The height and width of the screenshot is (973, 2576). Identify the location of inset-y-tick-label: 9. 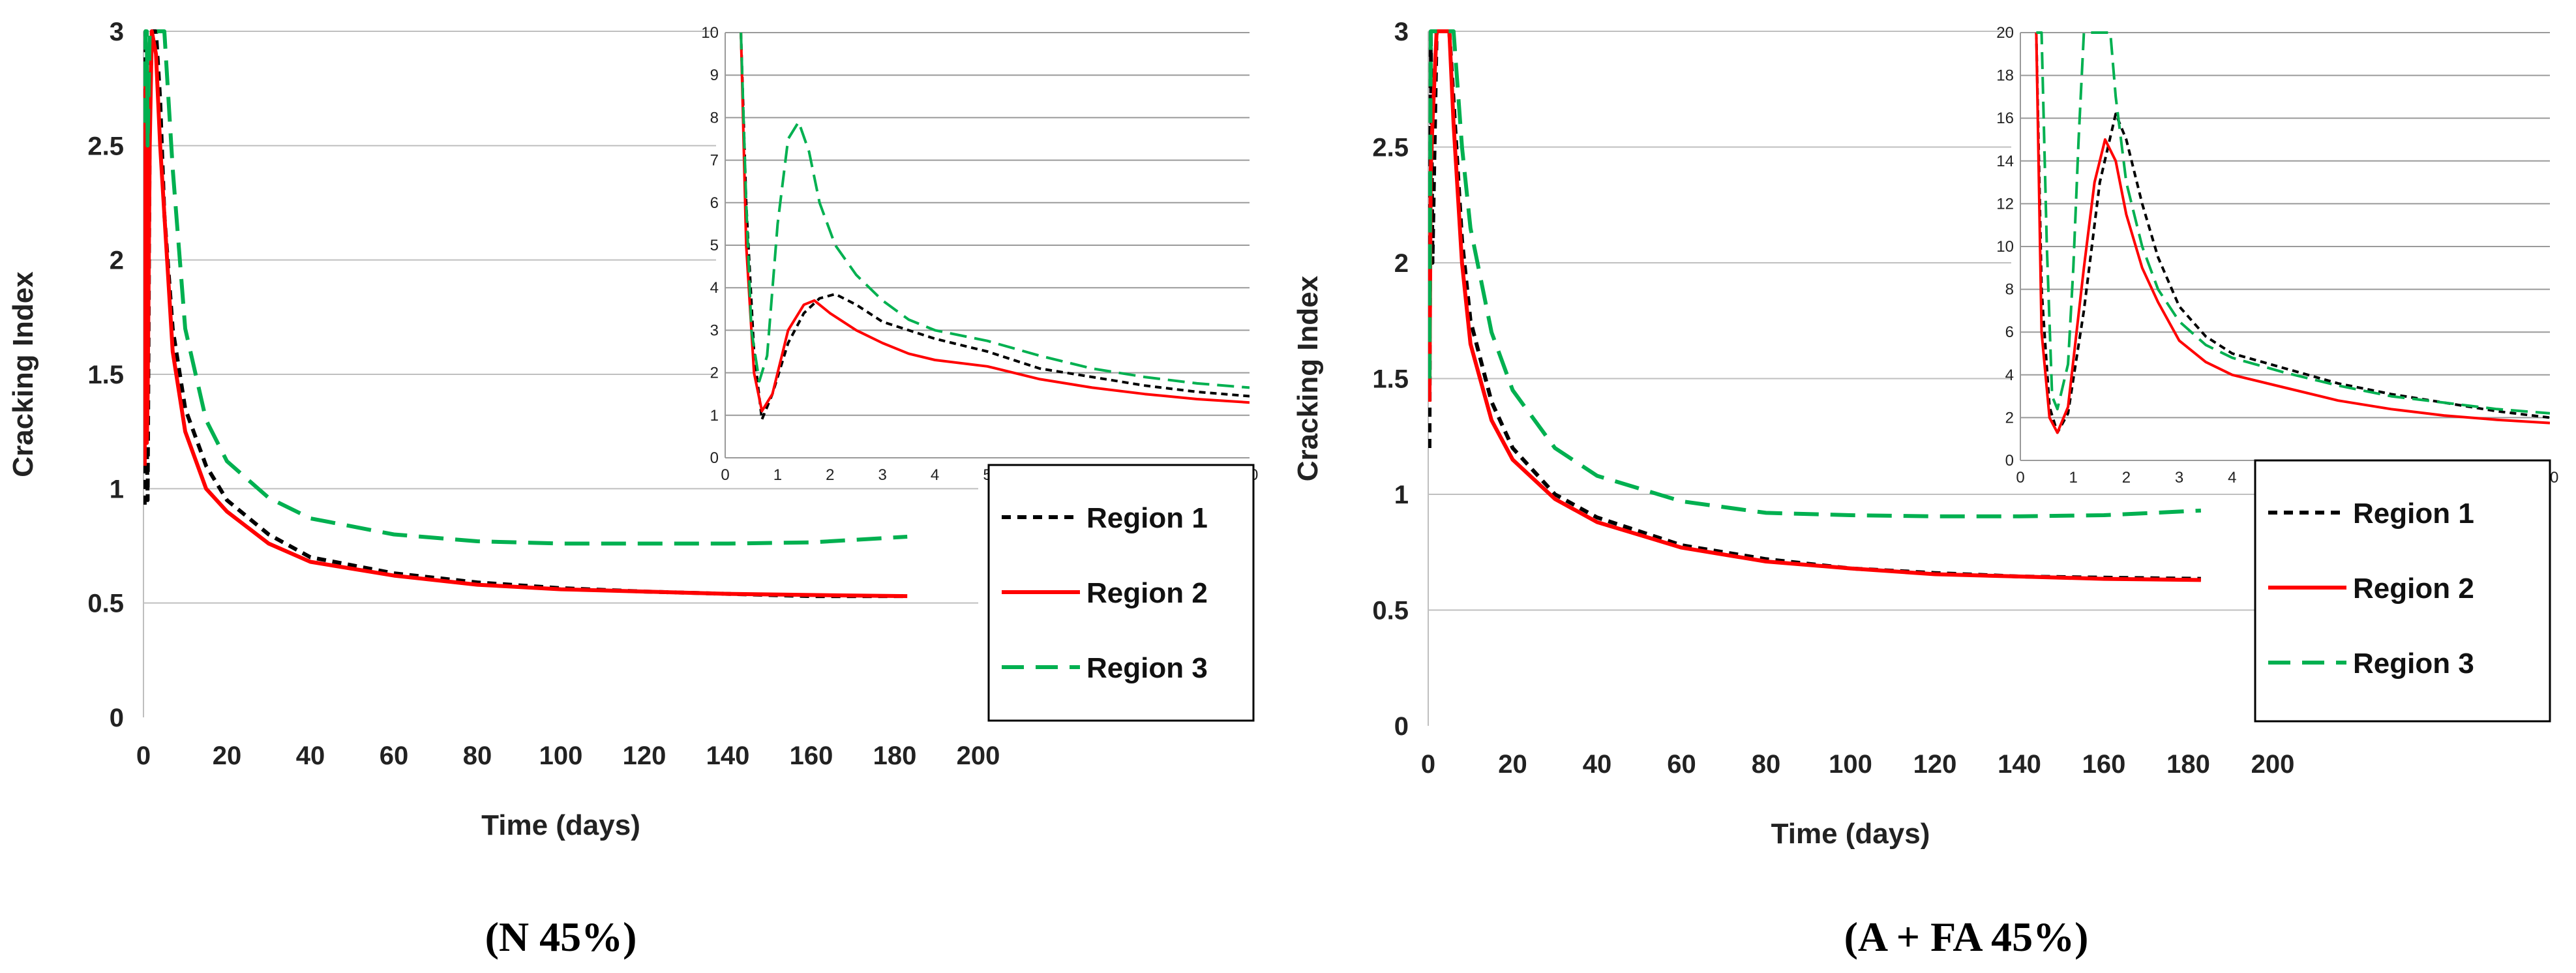
(714, 75).